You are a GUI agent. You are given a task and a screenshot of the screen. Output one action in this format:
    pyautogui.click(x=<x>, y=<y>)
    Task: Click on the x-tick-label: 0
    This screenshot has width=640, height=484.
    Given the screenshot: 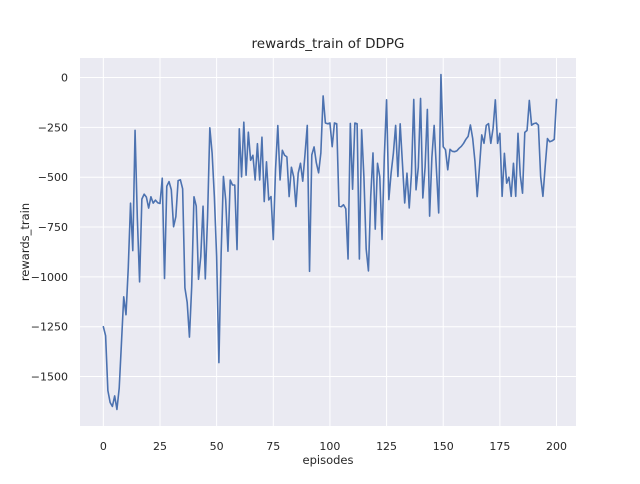 What is the action you would take?
    pyautogui.click(x=103, y=446)
    